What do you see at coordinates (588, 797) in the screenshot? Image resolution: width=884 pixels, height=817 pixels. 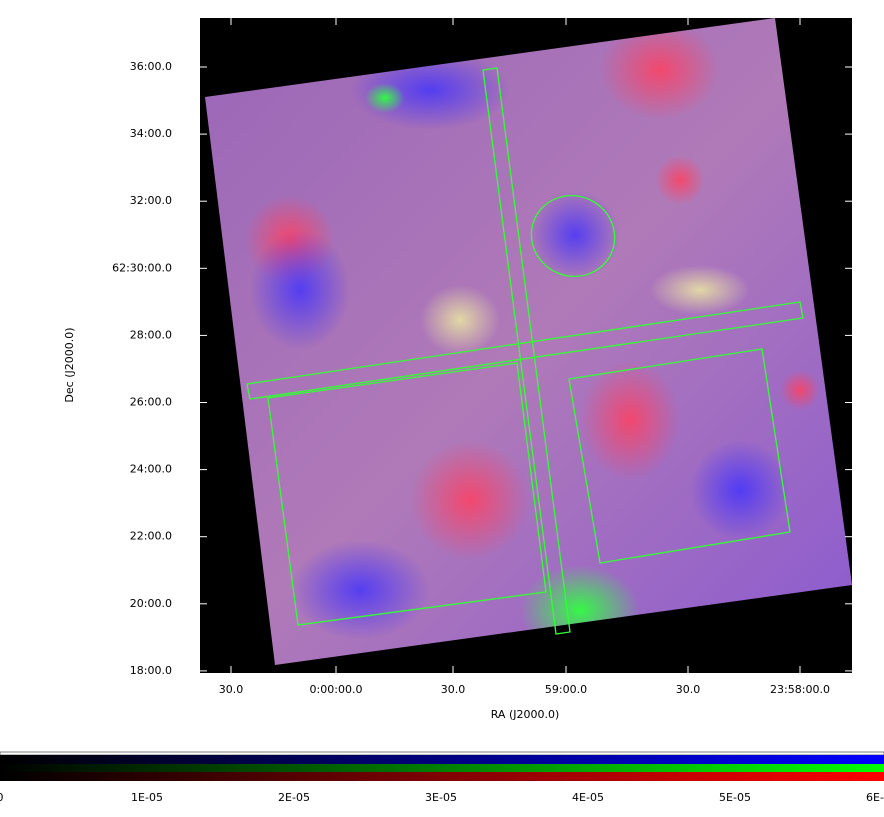 I see `colorbar-tick-label: 4E-05` at bounding box center [588, 797].